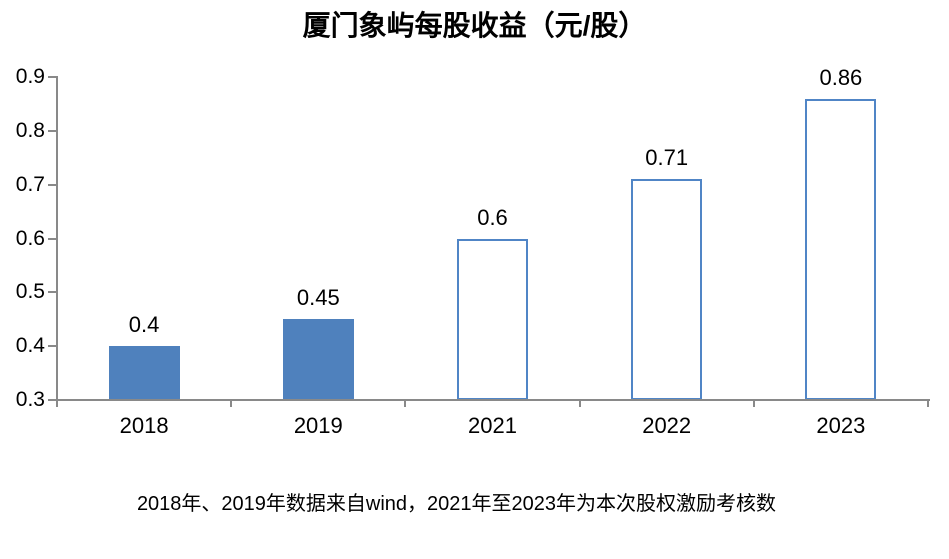 The height and width of the screenshot is (559, 949). I want to click on y-axis-tick-label: 0.6, so click(30, 238).